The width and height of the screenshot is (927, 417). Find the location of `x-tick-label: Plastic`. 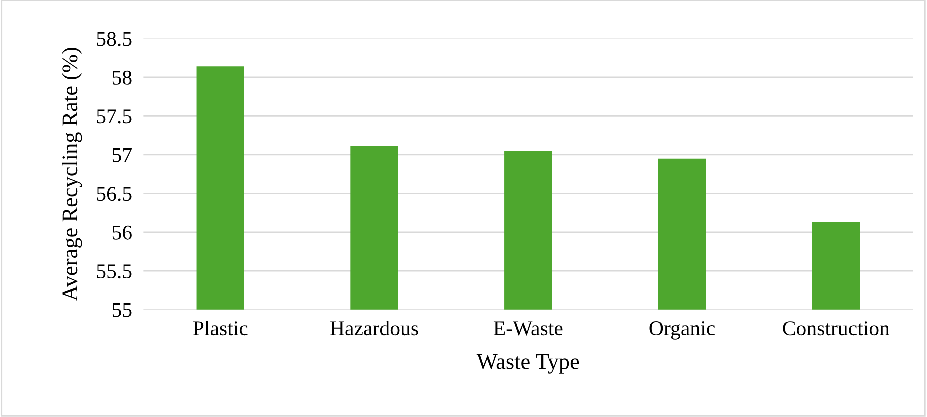

x-tick-label: Plastic is located at coordinates (220, 328).